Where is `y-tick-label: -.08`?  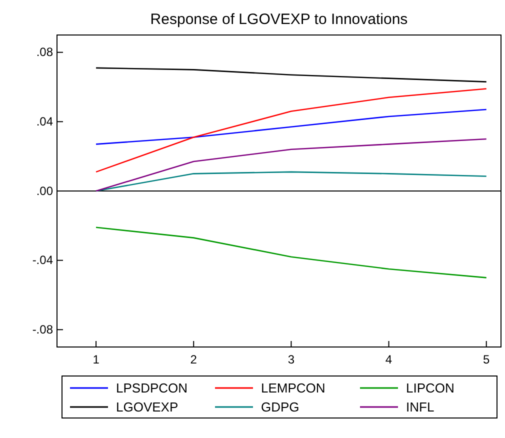 y-tick-label: -.08 is located at coordinates (43, 329).